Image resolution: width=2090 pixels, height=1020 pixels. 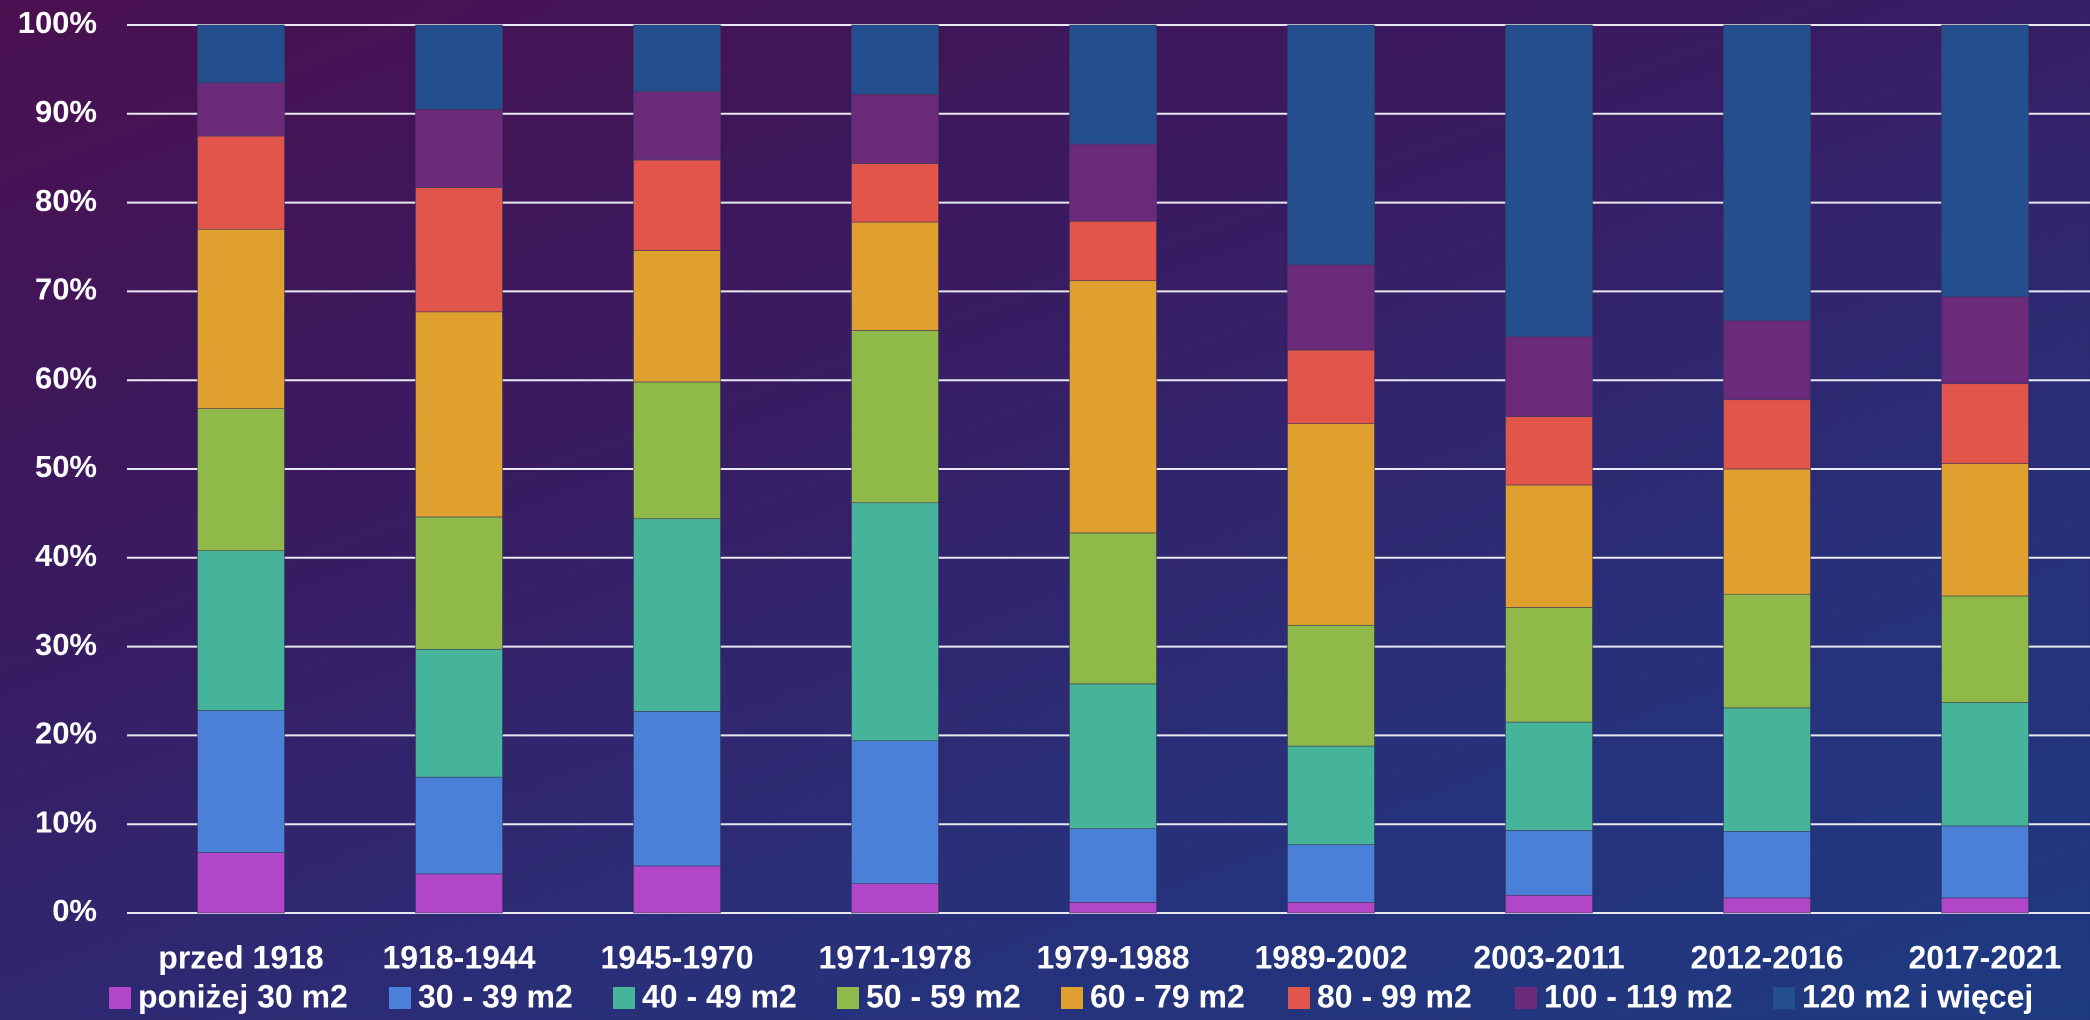 I want to click on x-tick-label: 2017-2021, so click(x=1984, y=957).